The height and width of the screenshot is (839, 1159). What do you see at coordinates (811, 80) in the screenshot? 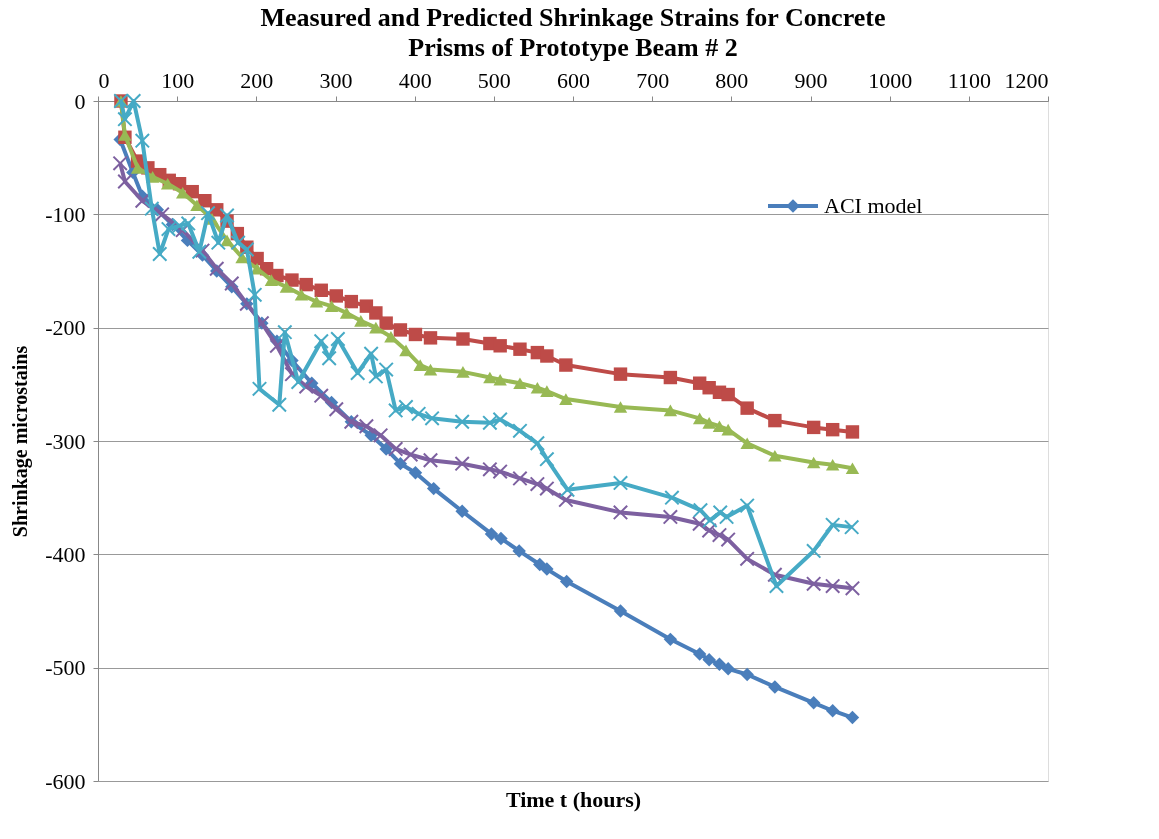
I see `x-tick-label: 900` at bounding box center [811, 80].